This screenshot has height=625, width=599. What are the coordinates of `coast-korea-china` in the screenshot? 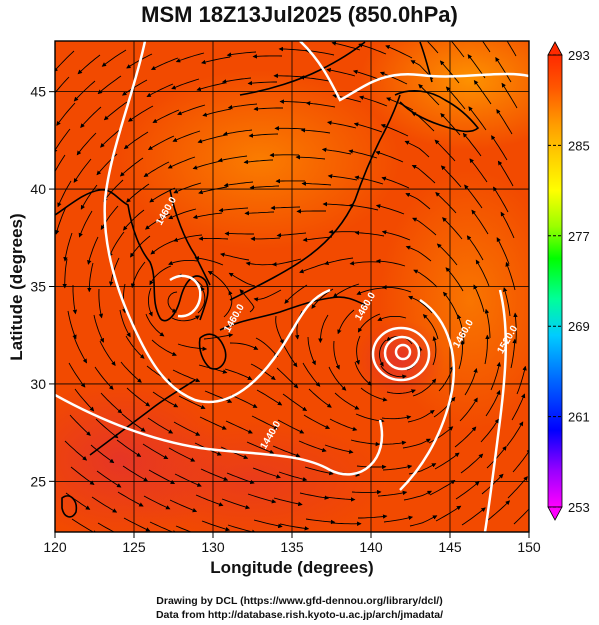 It's located at (132, 255).